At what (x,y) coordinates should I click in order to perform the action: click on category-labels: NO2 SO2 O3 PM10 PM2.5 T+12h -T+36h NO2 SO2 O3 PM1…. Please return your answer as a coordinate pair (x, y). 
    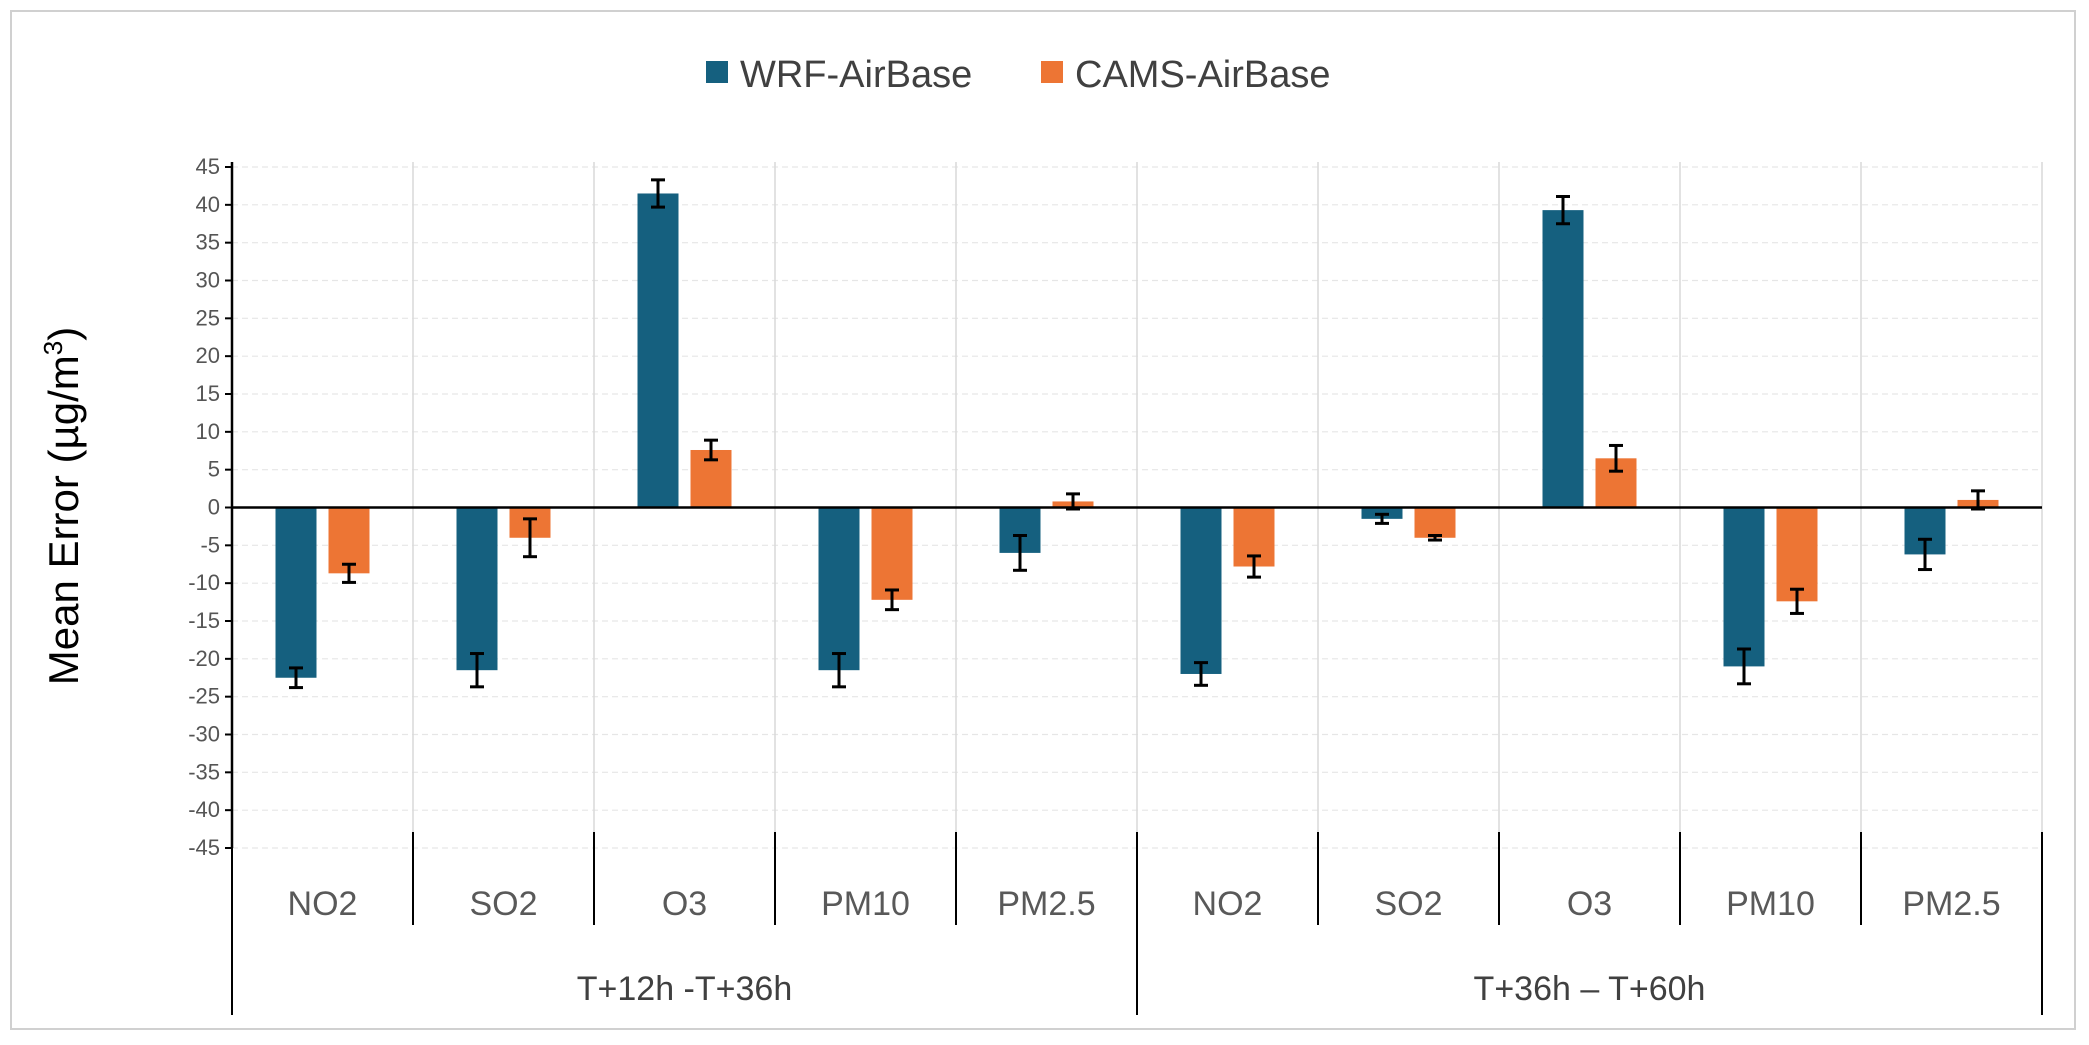
    Looking at the image, I should click on (1144, 946).